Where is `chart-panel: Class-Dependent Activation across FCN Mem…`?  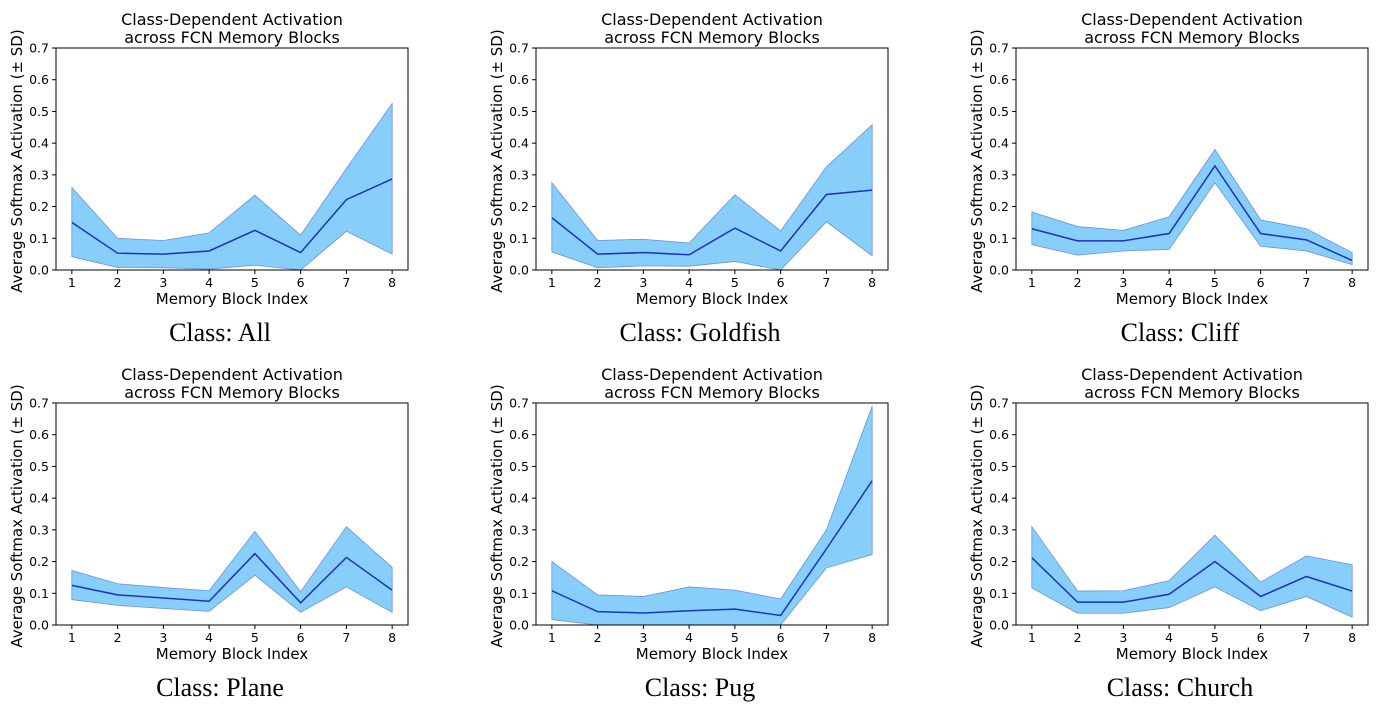 chart-panel: Class-Dependent Activation across FCN Mem… is located at coordinates (1168, 530).